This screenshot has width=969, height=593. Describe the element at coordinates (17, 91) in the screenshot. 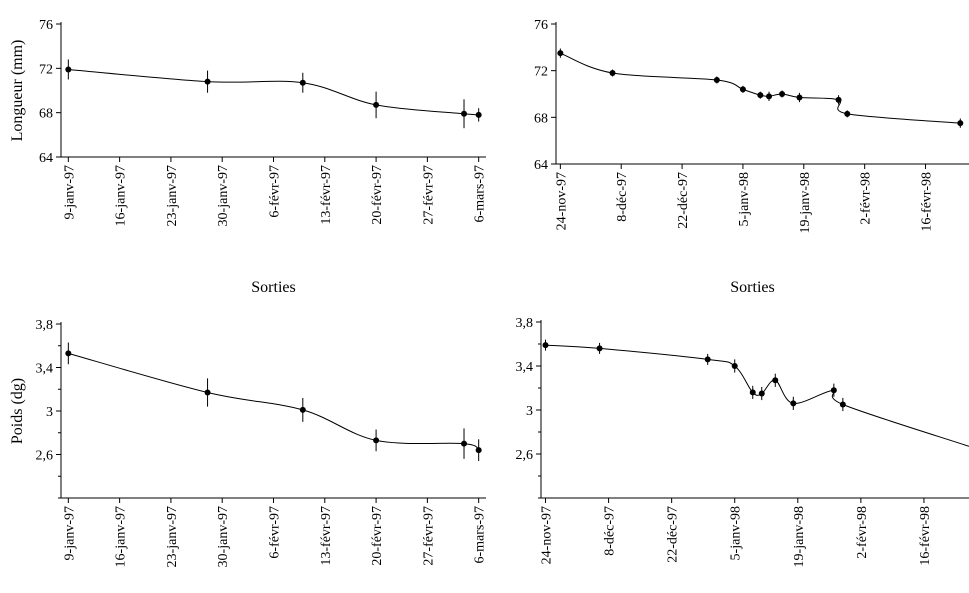

I see `y-axis-title: Longueur (mm)` at that location.